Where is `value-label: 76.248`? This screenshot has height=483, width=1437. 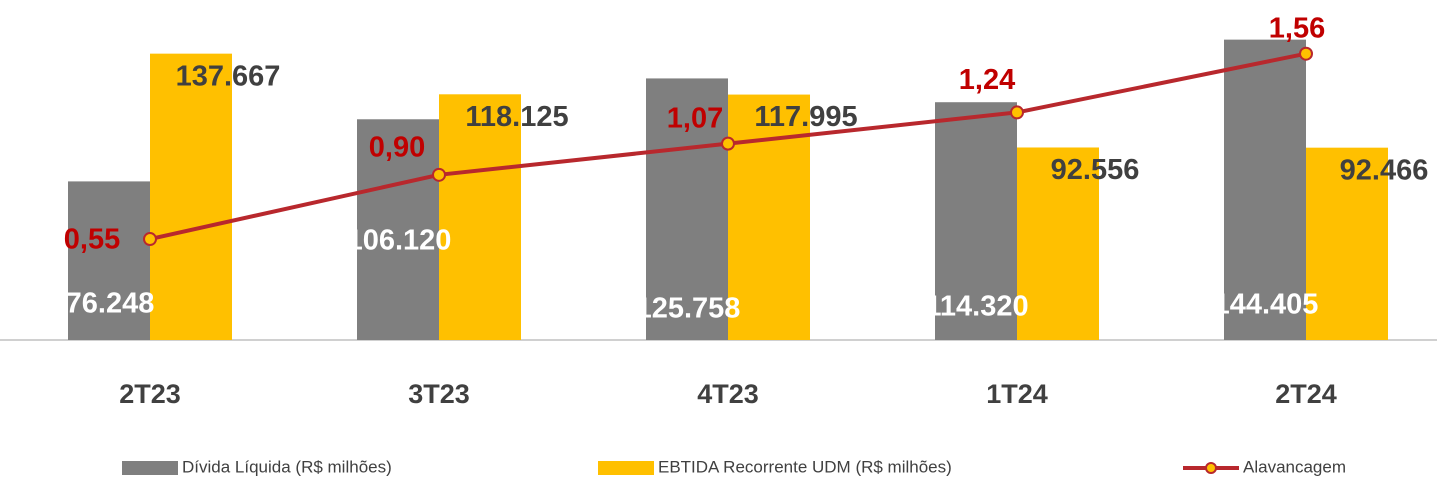 value-label: 76.248 is located at coordinates (110, 304).